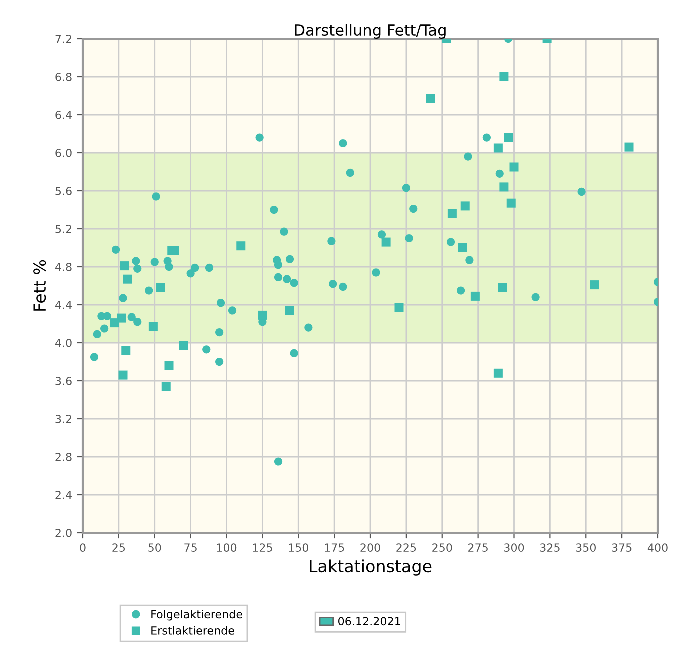 The height and width of the screenshot is (647, 678). I want to click on x-tick-label: 225, so click(406, 548).